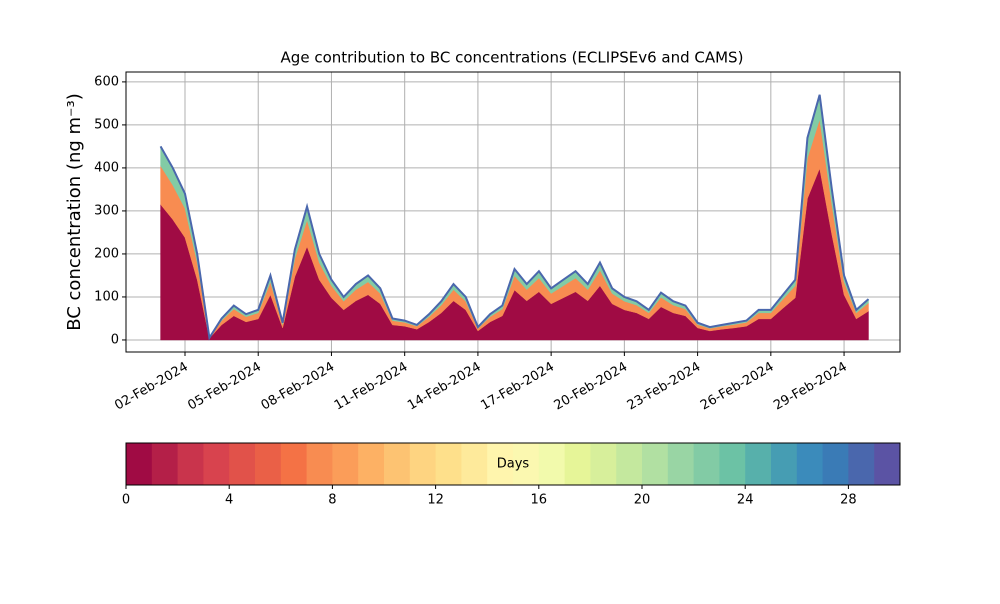 The width and height of the screenshot is (1000, 604). I want to click on x-tick-label: 02-Feb-2024, so click(151, 387).